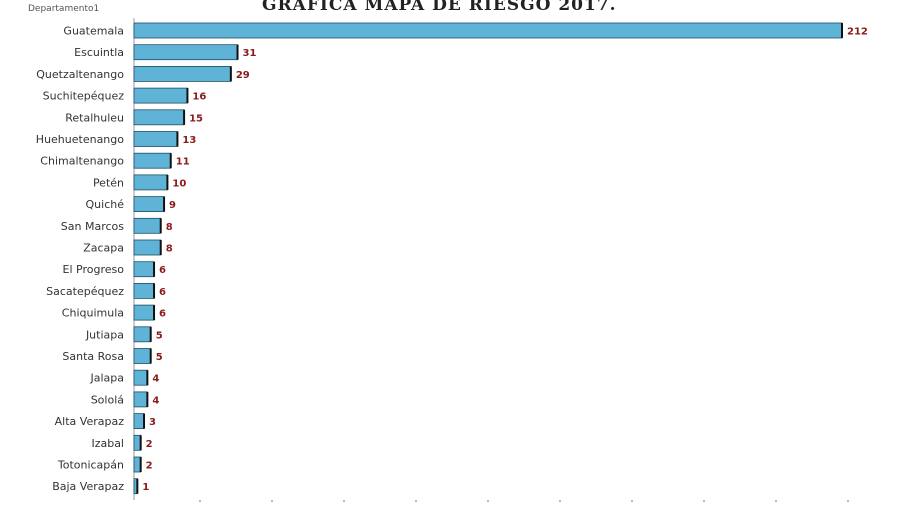  Describe the element at coordinates (94, 269) in the screenshot. I see `category-label: El Progreso` at that location.